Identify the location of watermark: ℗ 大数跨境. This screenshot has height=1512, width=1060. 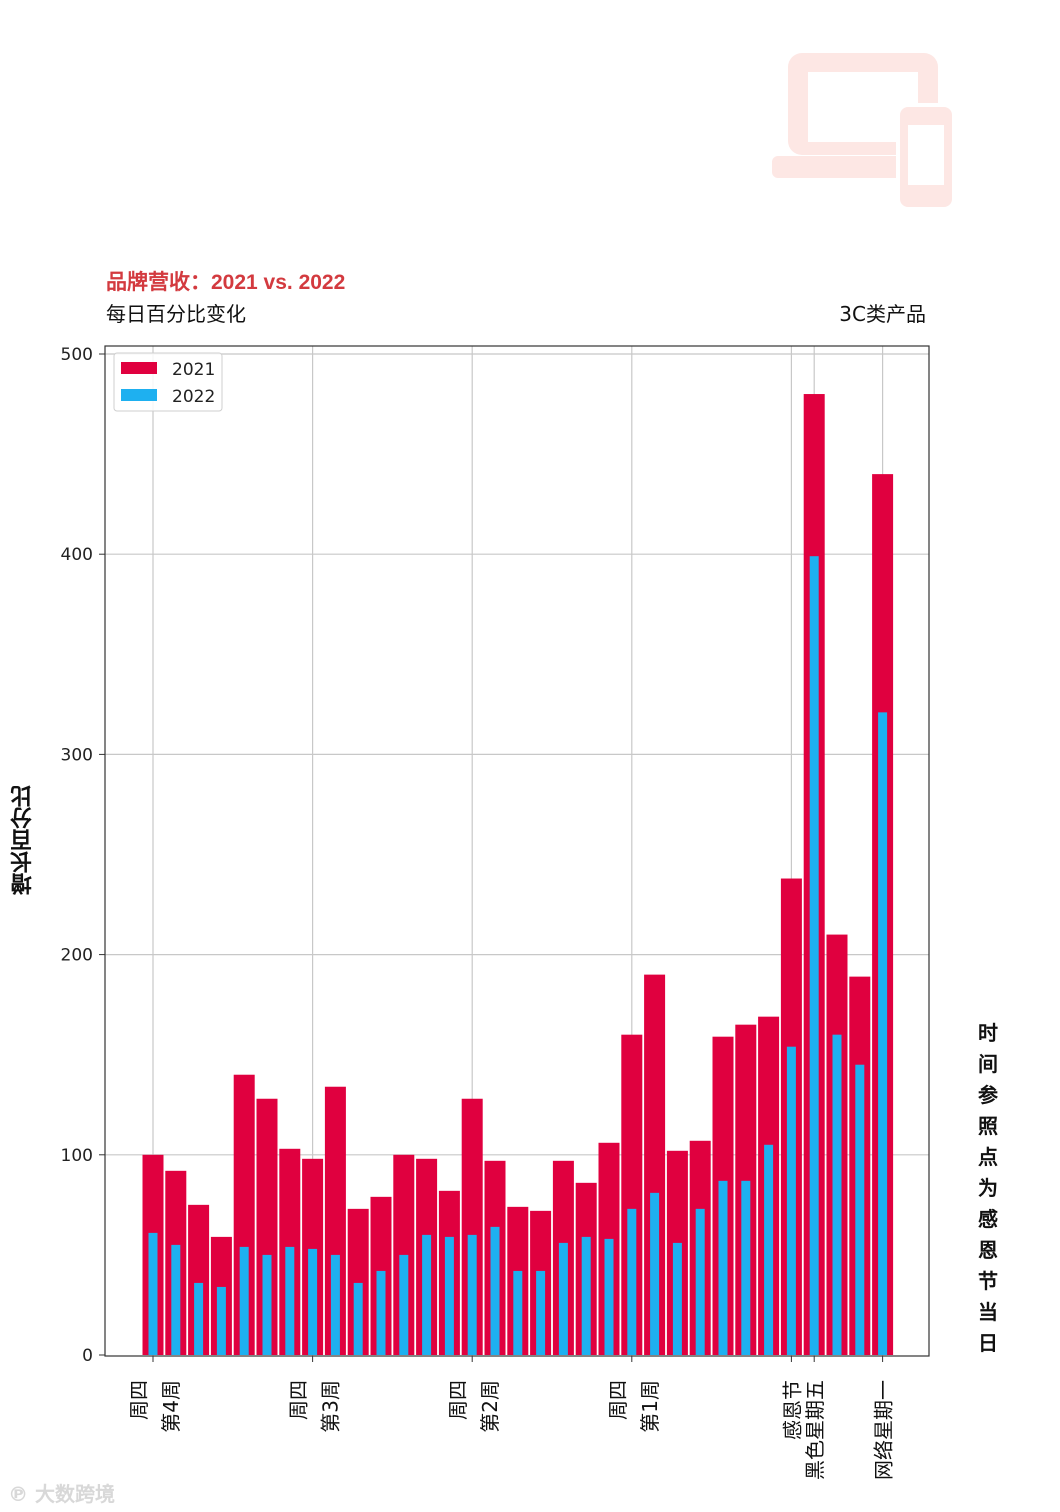
(61, 1492).